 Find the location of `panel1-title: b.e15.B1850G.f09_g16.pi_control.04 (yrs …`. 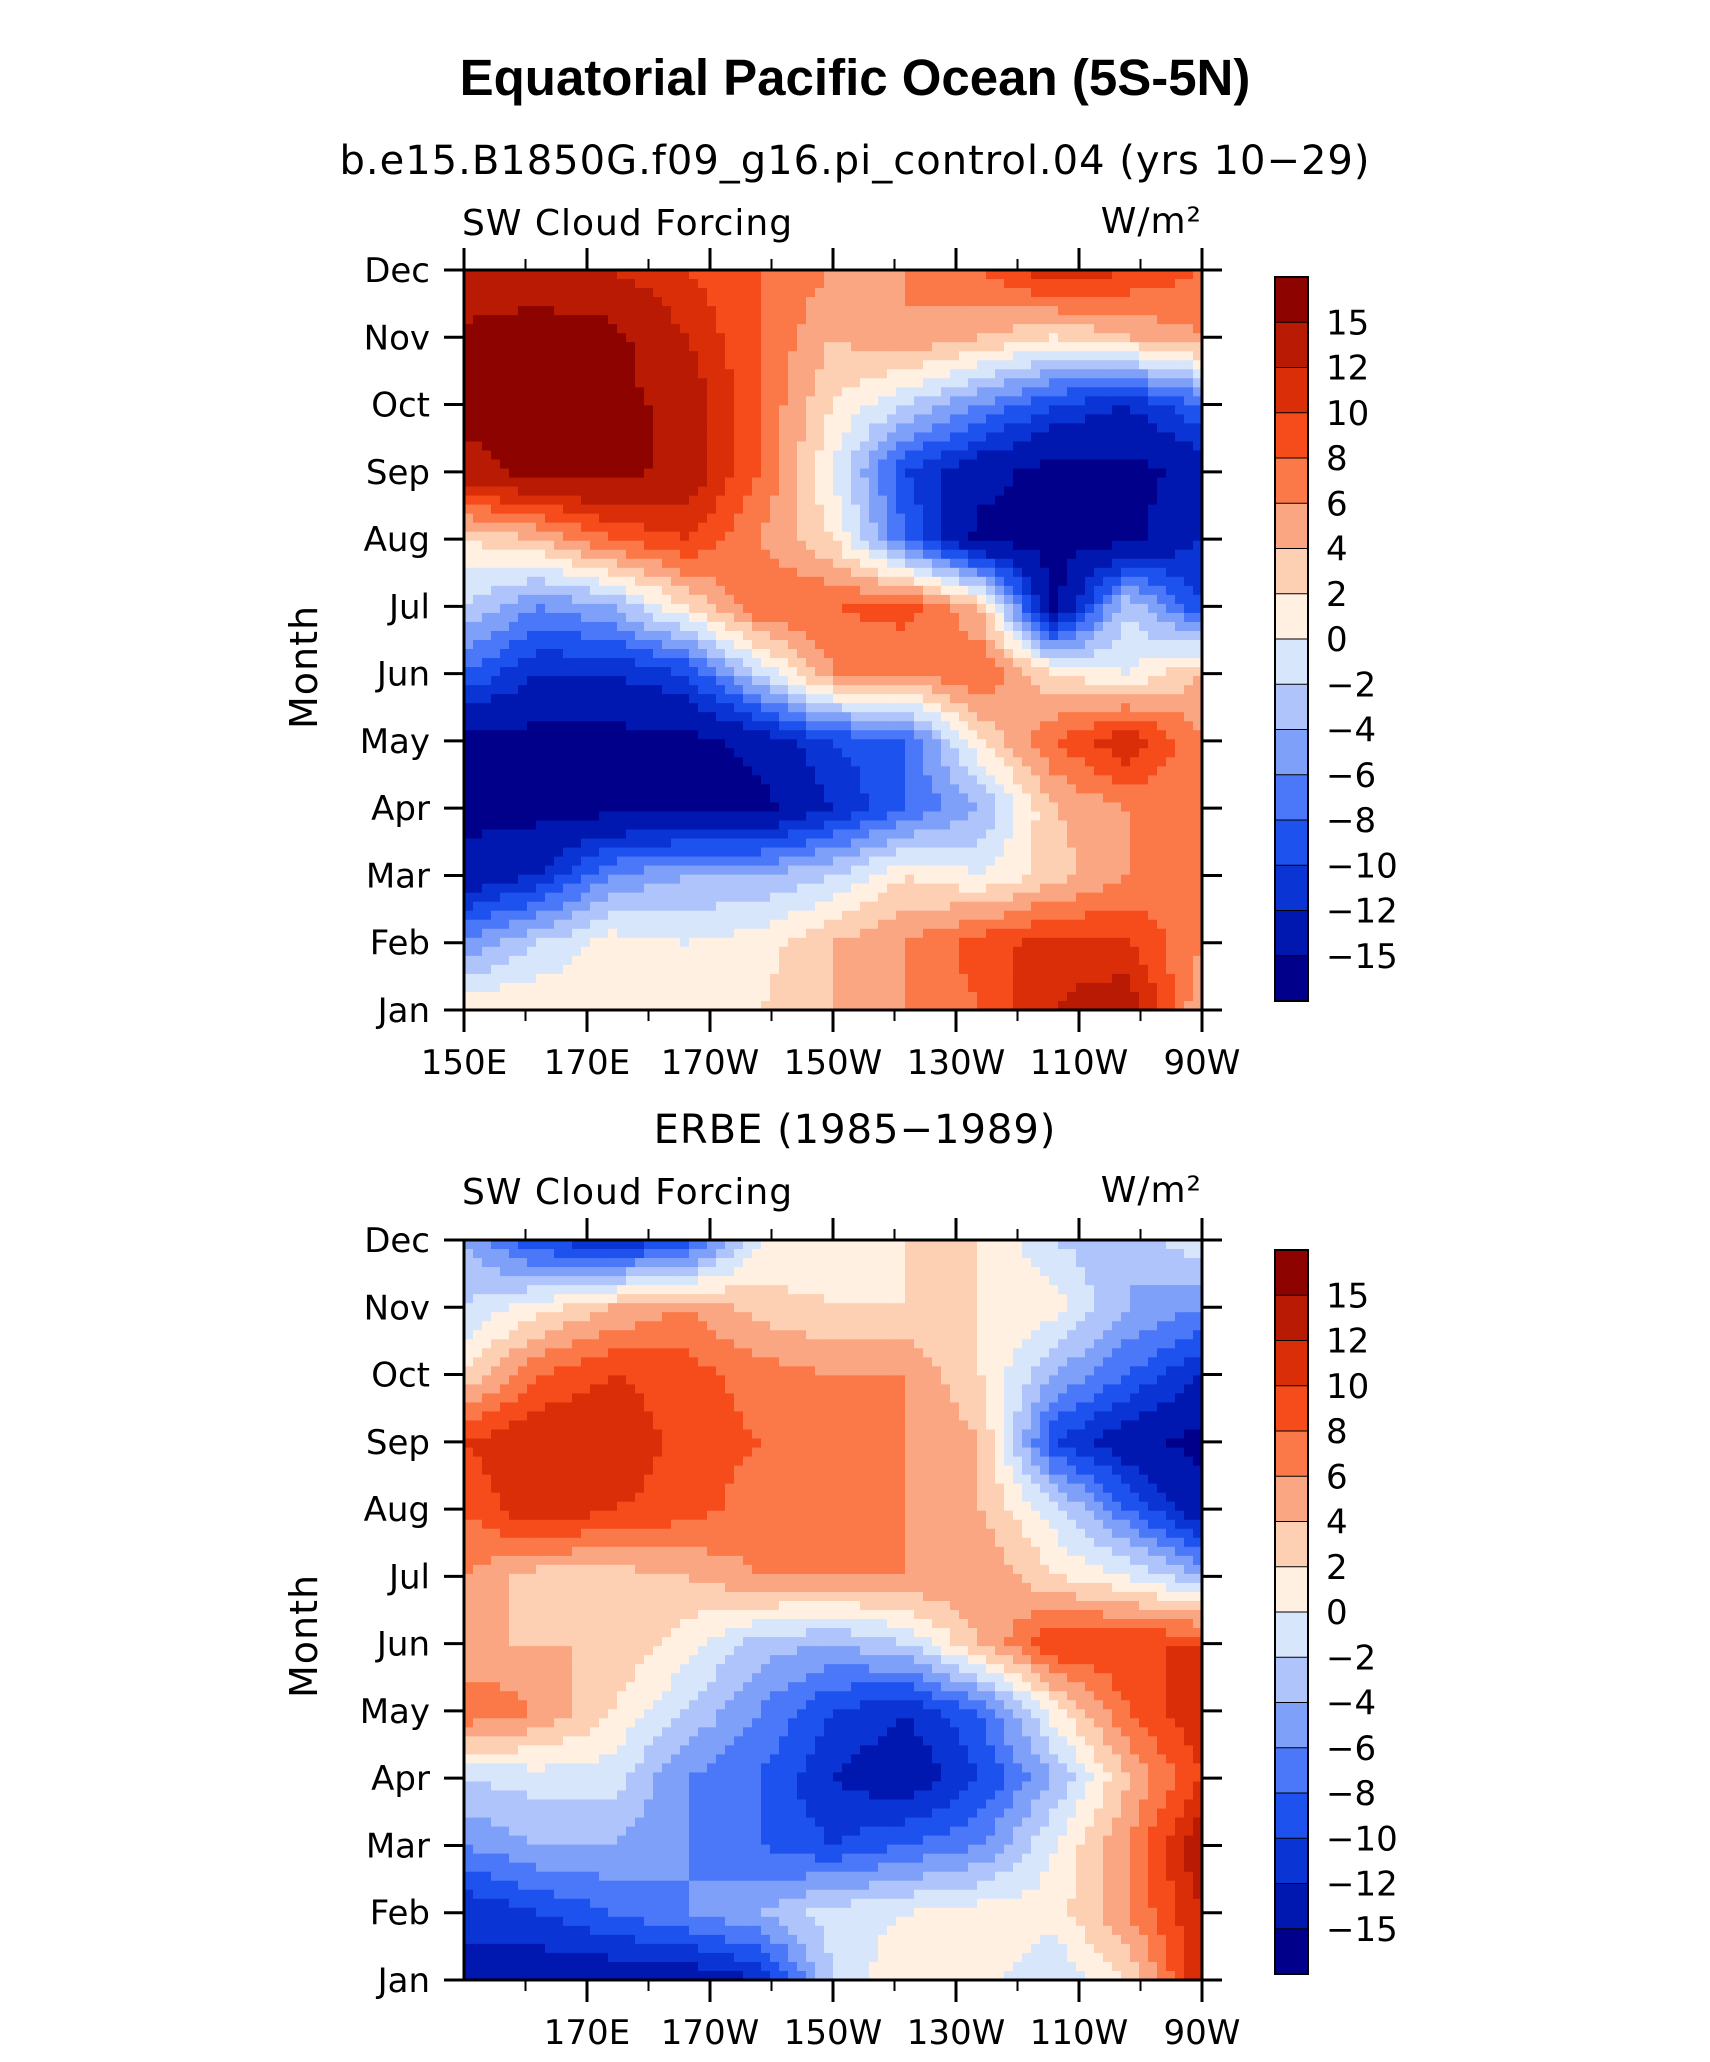

panel1-title: b.e15.B1850G.f09_g16.pi_control.04 (yrs … is located at coordinates (855, 161).